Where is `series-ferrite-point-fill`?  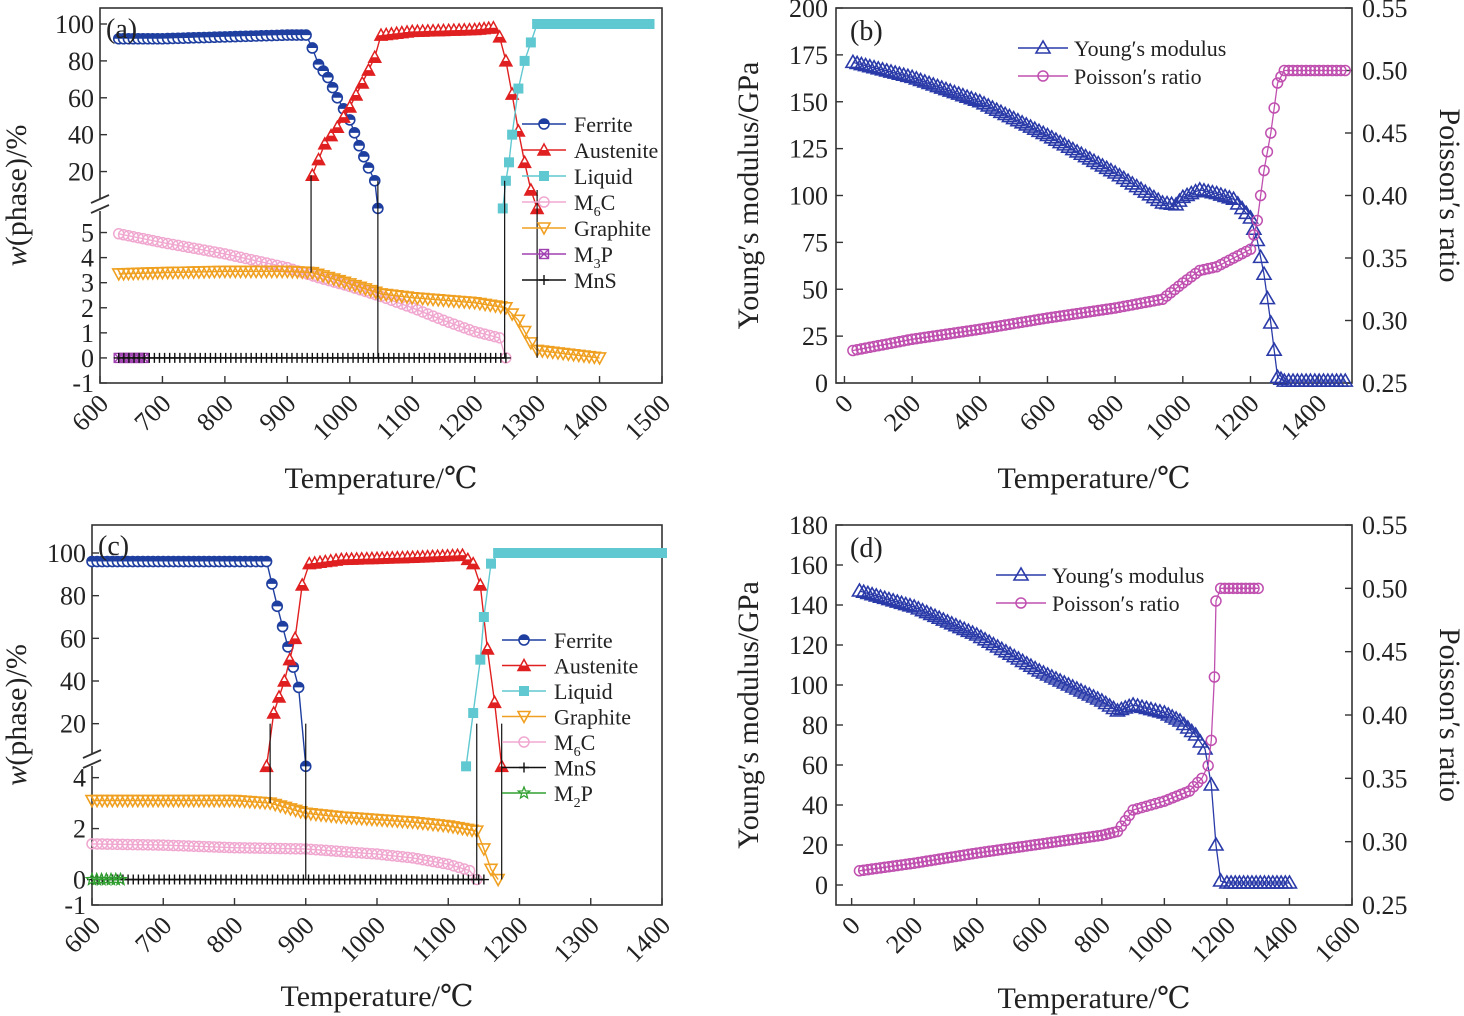
series-ferrite-point-fill is located at coordinates (359, 143).